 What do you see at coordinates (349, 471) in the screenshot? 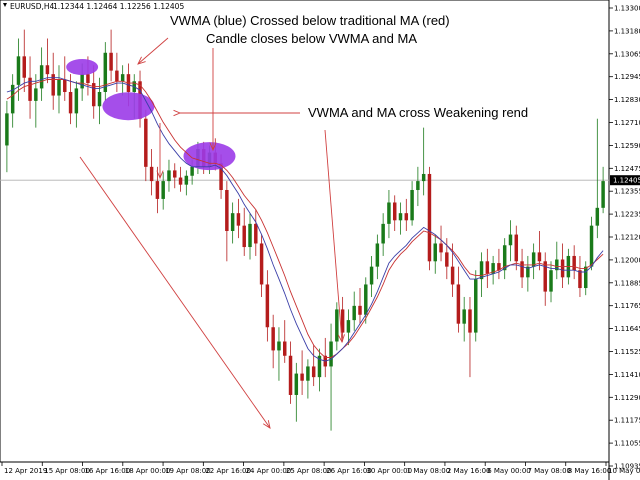
I see `x-tick-label: 26 Apr 16:00` at bounding box center [349, 471].